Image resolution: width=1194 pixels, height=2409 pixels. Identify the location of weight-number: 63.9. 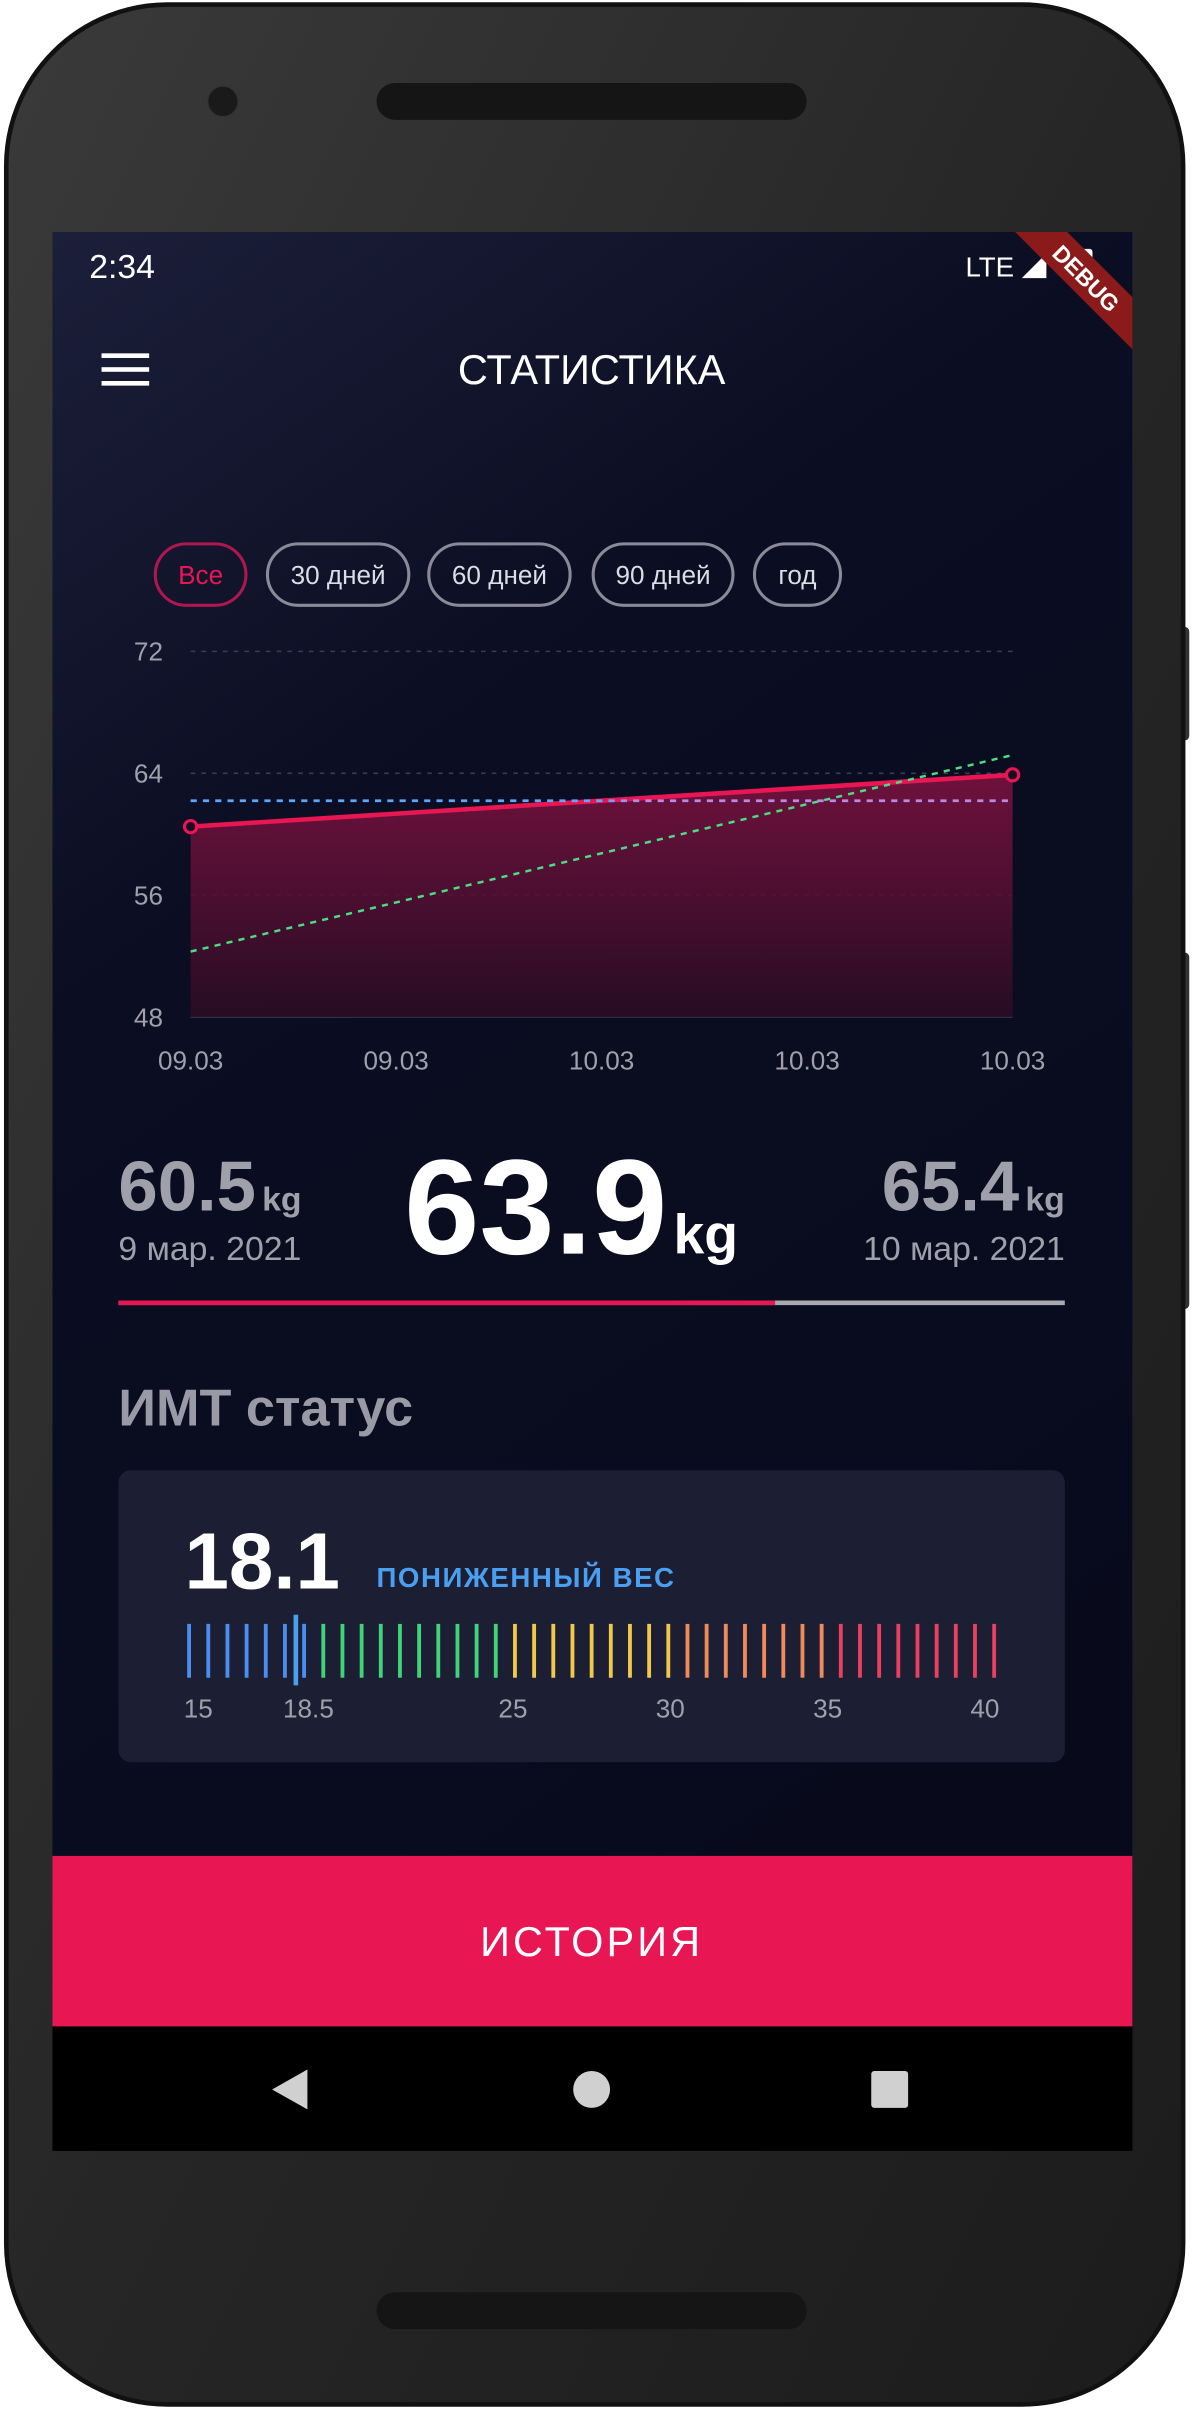
(535, 1207).